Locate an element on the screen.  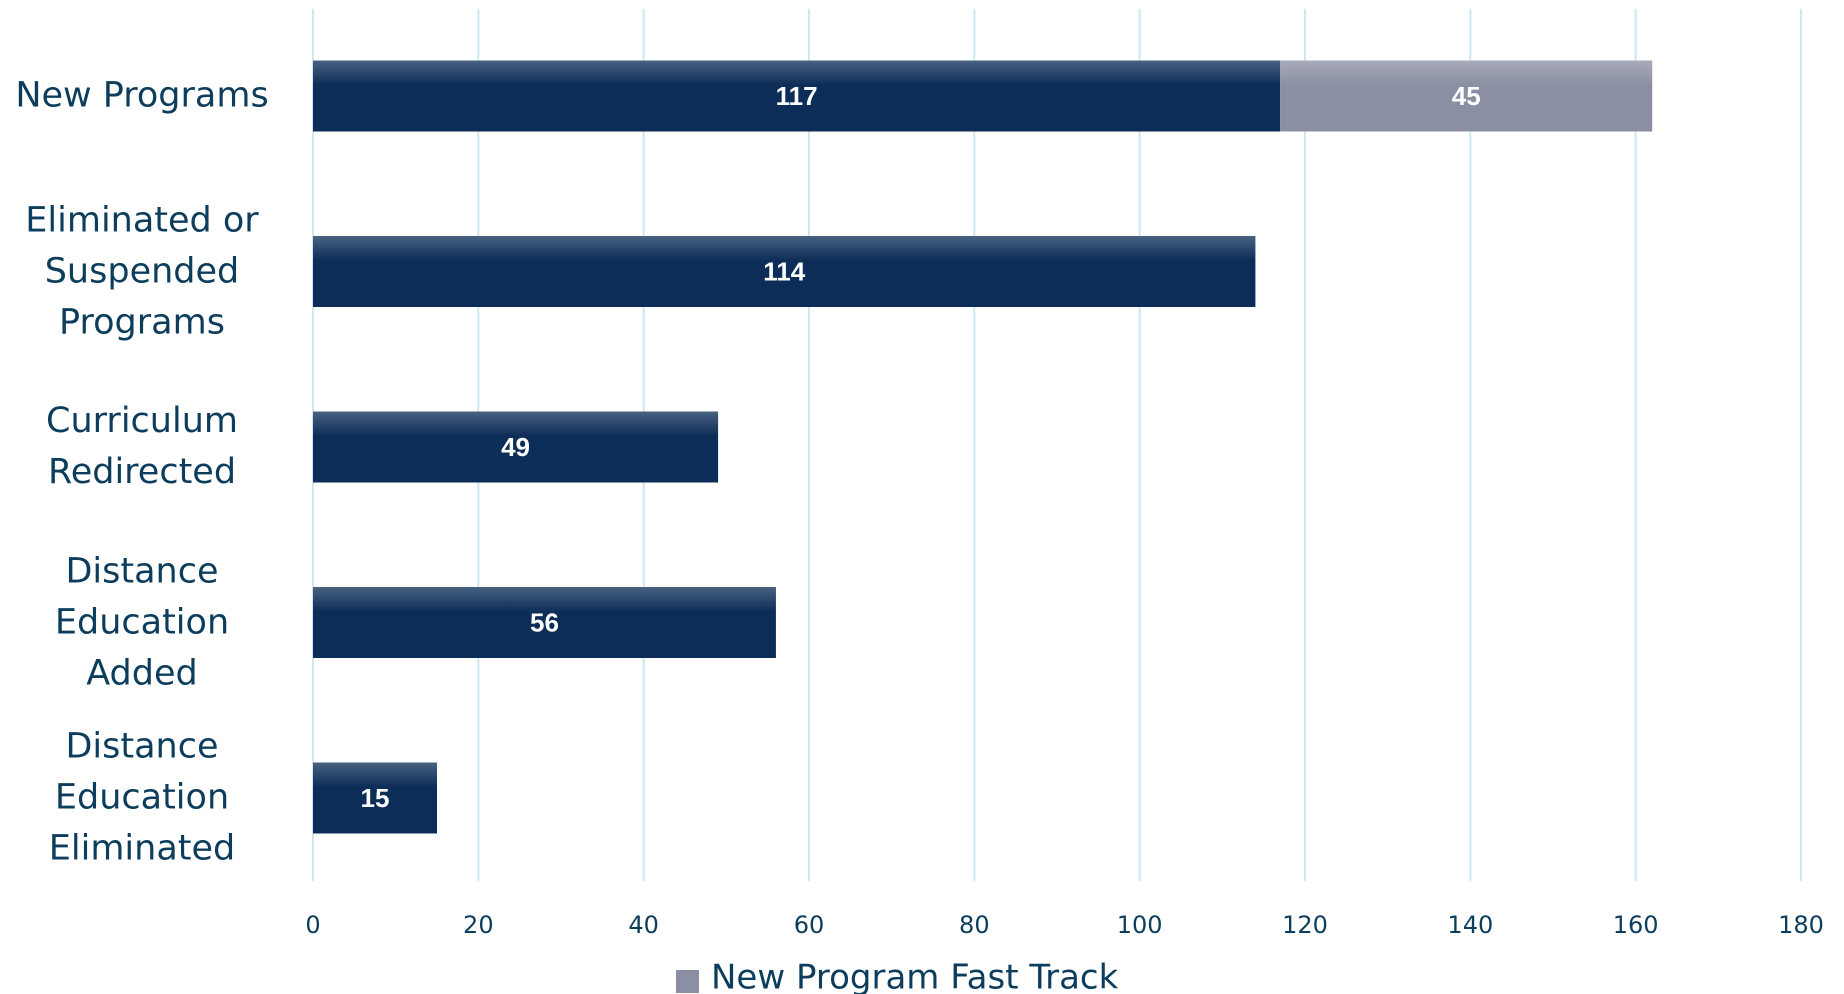
y-tick-label: New Programs is located at coordinates (142, 95).